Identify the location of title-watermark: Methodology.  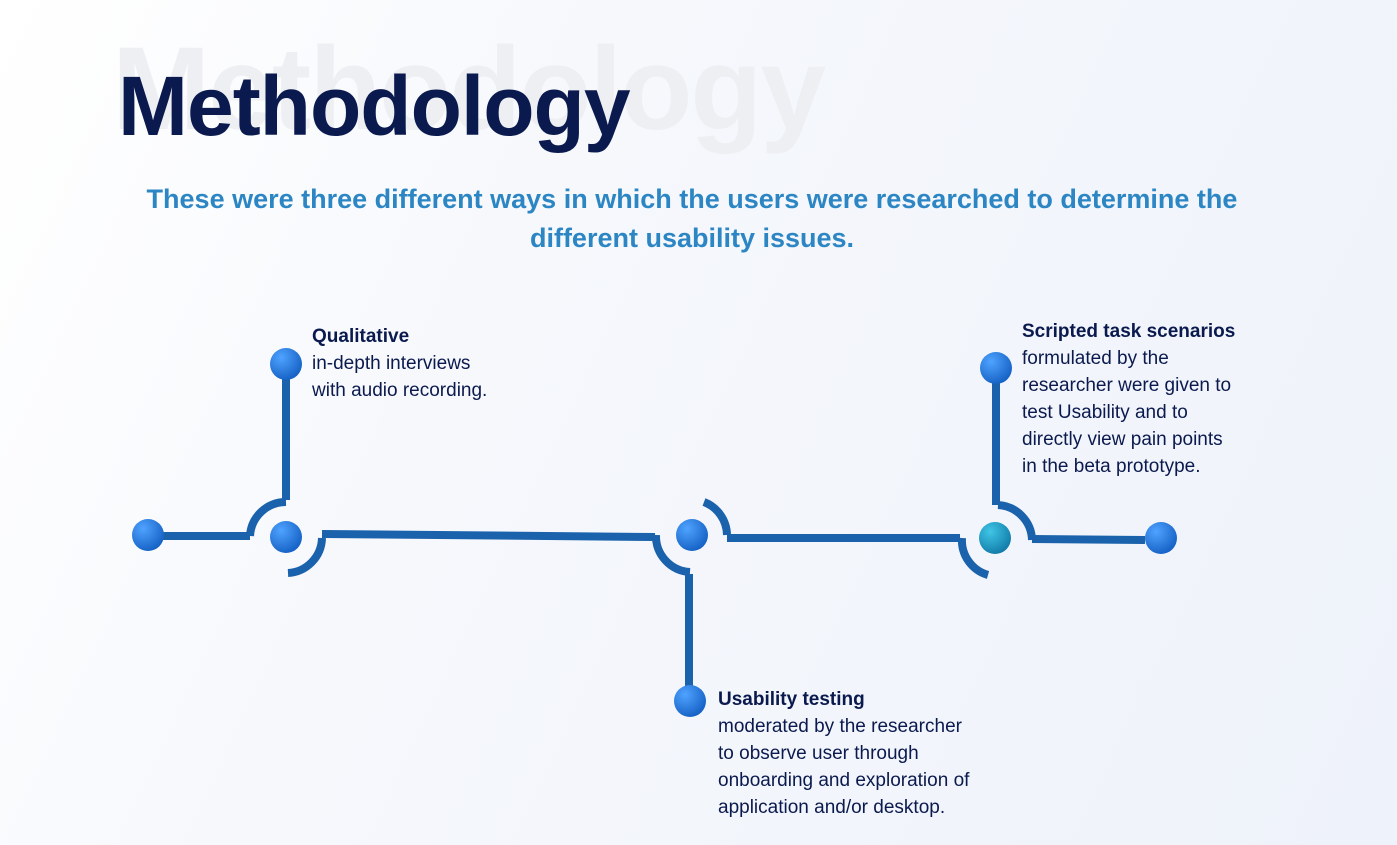
(469, 89).